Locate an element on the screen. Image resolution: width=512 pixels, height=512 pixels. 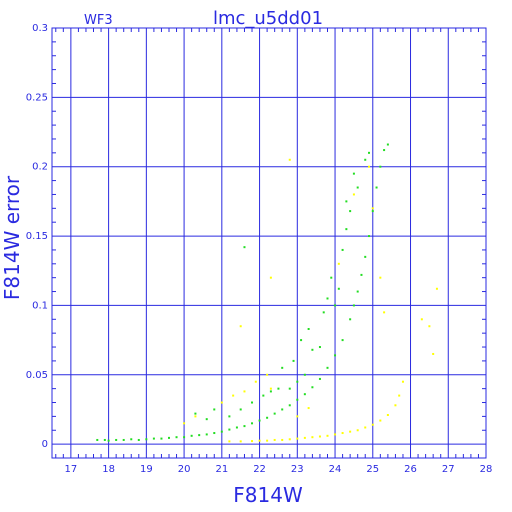
chart-title: lmc_u5dd01 is located at coordinates (268, 18).